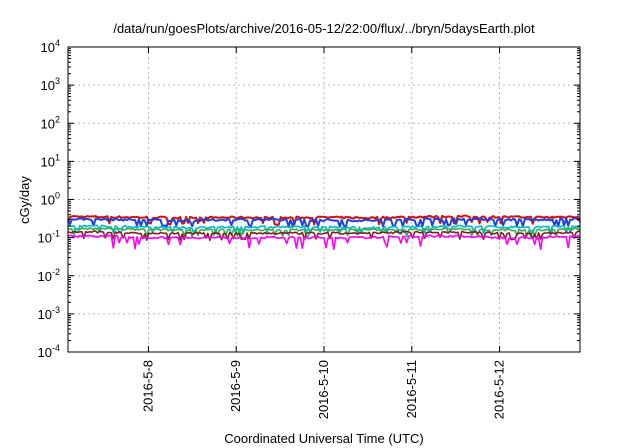  What do you see at coordinates (49, 237) in the screenshot?
I see `y-tick-label: 10⁻¹` at bounding box center [49, 237].